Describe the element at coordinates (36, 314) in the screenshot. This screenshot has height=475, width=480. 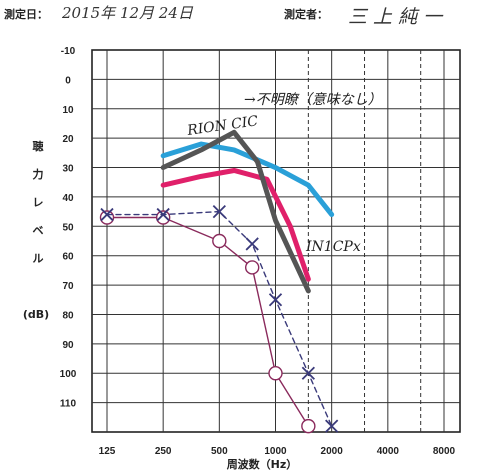
I see `y-axis-unit: (dB)` at that location.